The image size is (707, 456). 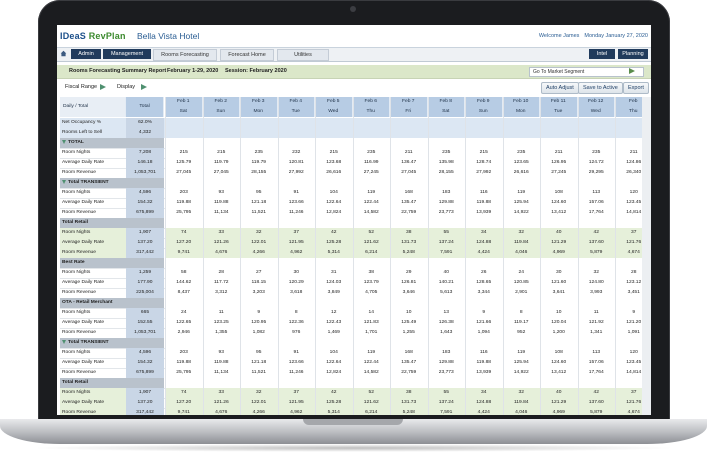 I want to click on value-cell: 116, so click(x=484, y=353).